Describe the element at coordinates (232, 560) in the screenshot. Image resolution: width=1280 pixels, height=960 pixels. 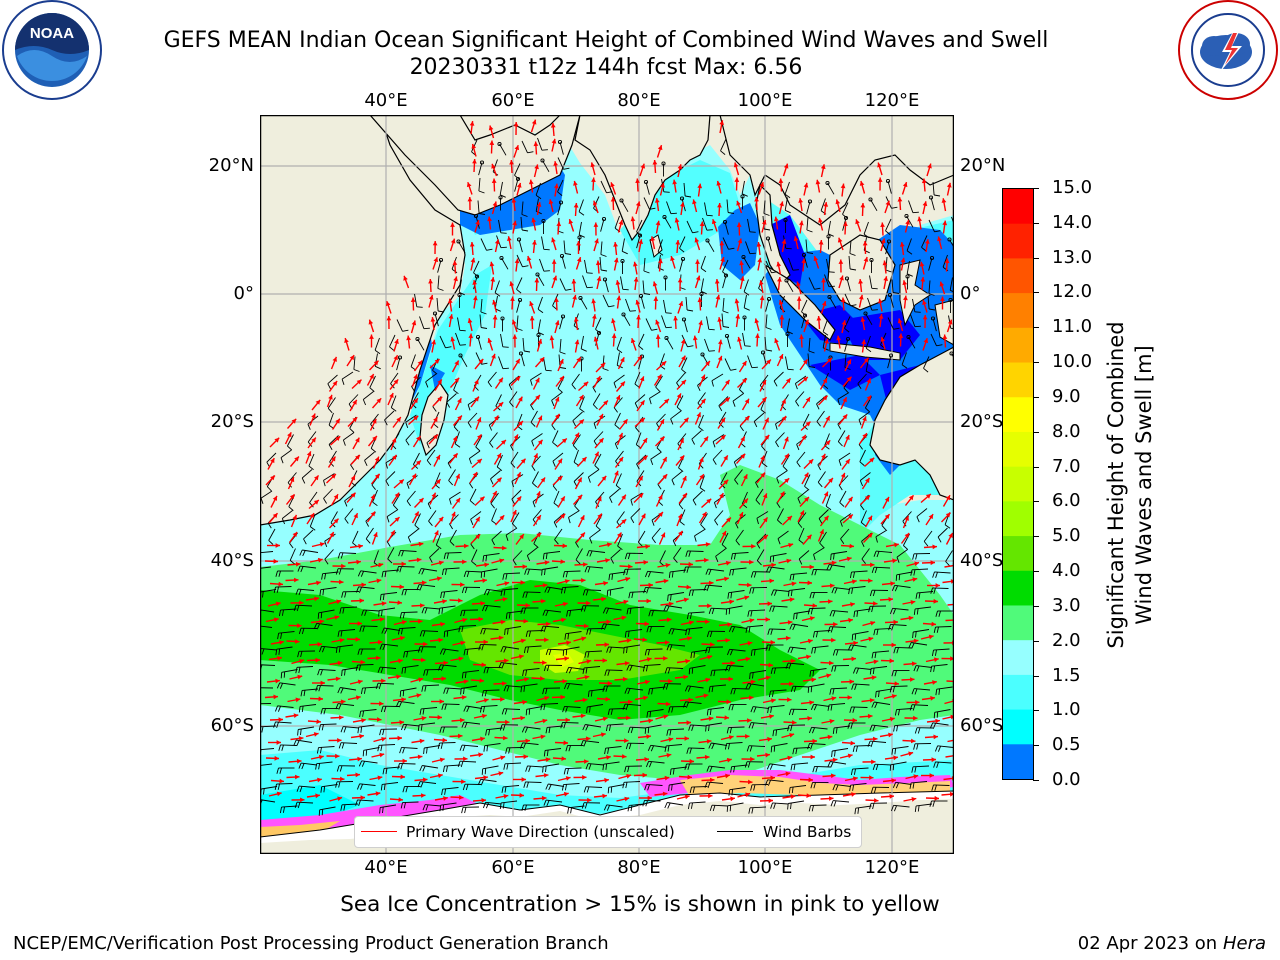
I see `y-tick-left-40s: 40°S` at that location.